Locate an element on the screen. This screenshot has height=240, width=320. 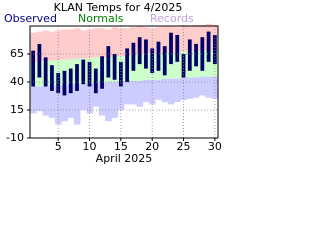
legend-entry: Normals is located at coordinates (101, 18).